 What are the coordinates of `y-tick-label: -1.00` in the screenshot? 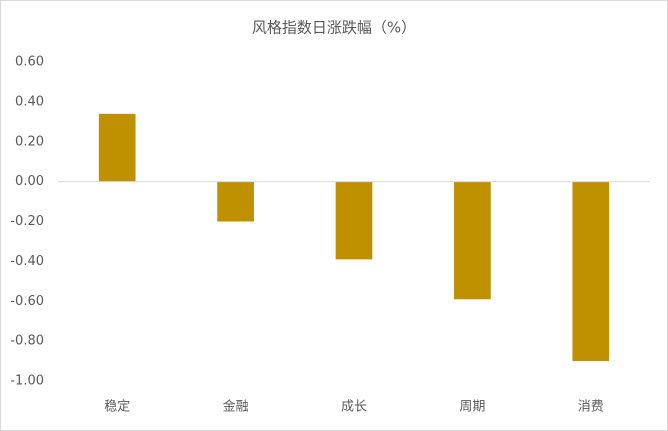 It's located at (27, 381).